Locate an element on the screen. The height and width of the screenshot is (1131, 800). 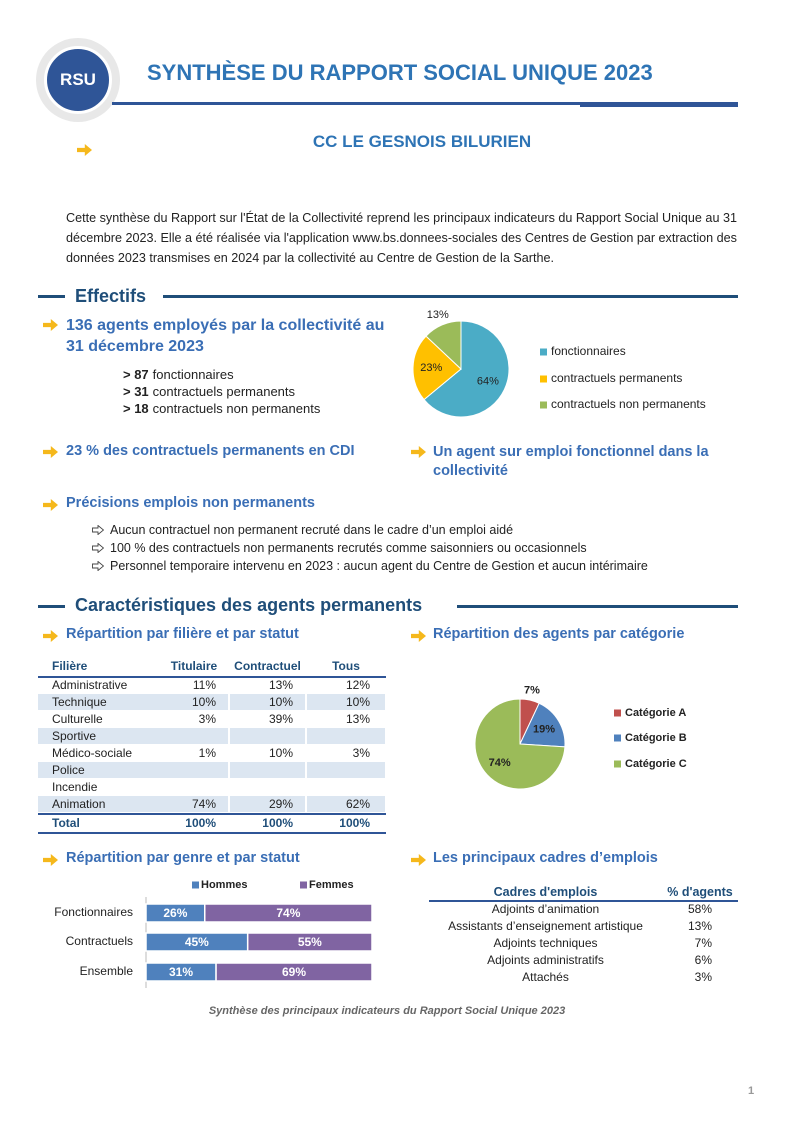
breakdown-item: > 31 contractuels permanents is located at coordinates (221, 391).